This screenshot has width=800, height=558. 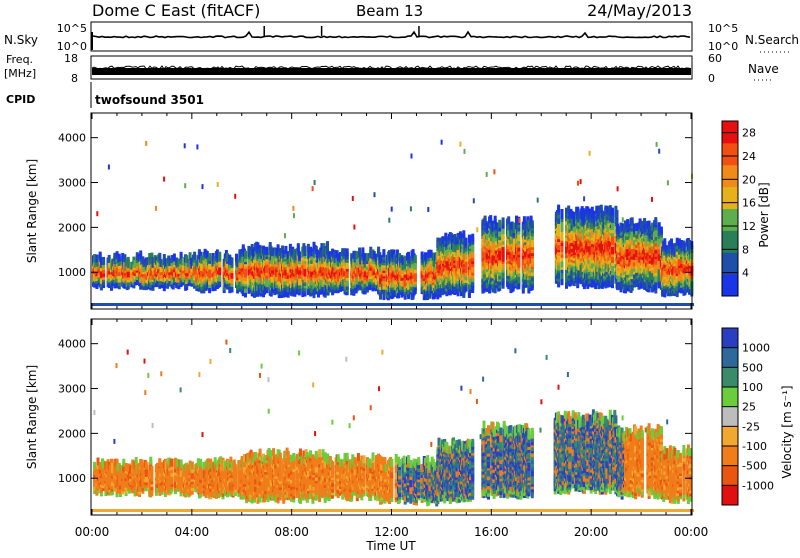 I want to click on freq-left-tick-top: 18, so click(x=71, y=58).